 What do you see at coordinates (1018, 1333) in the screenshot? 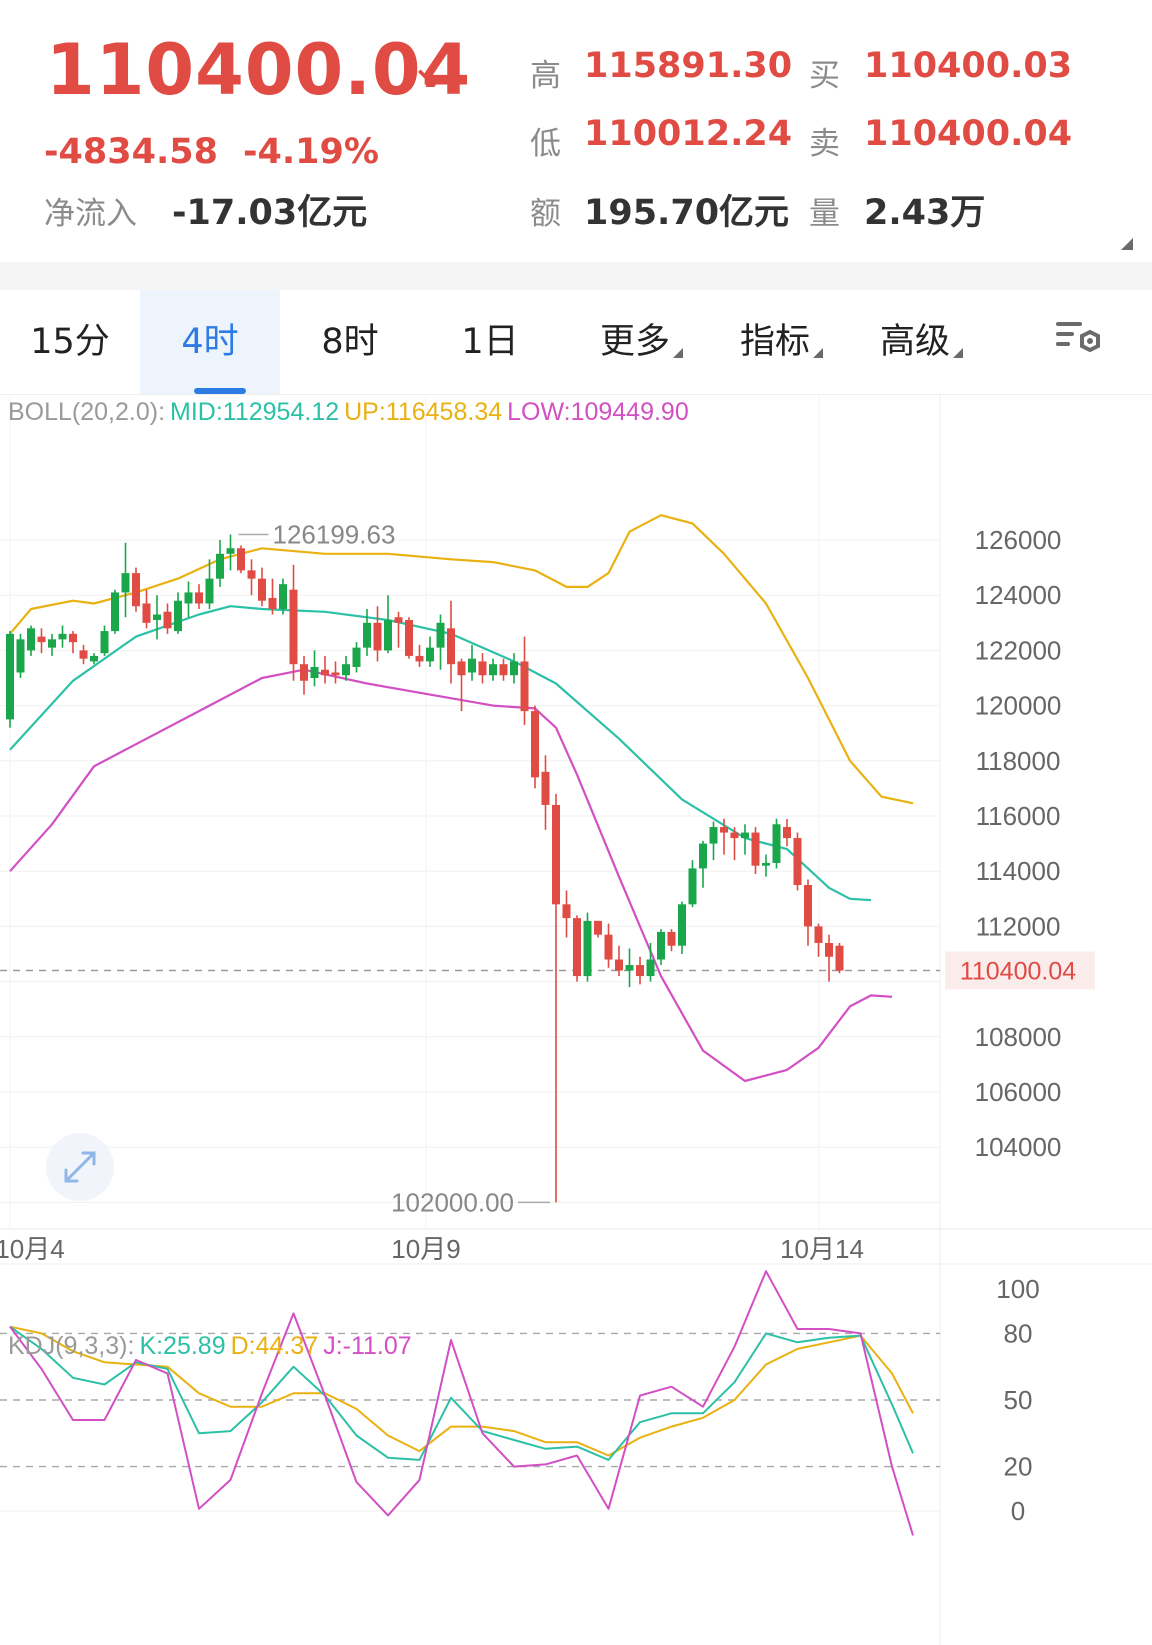
I see `kdj-y-tick-label: 80` at bounding box center [1018, 1333].